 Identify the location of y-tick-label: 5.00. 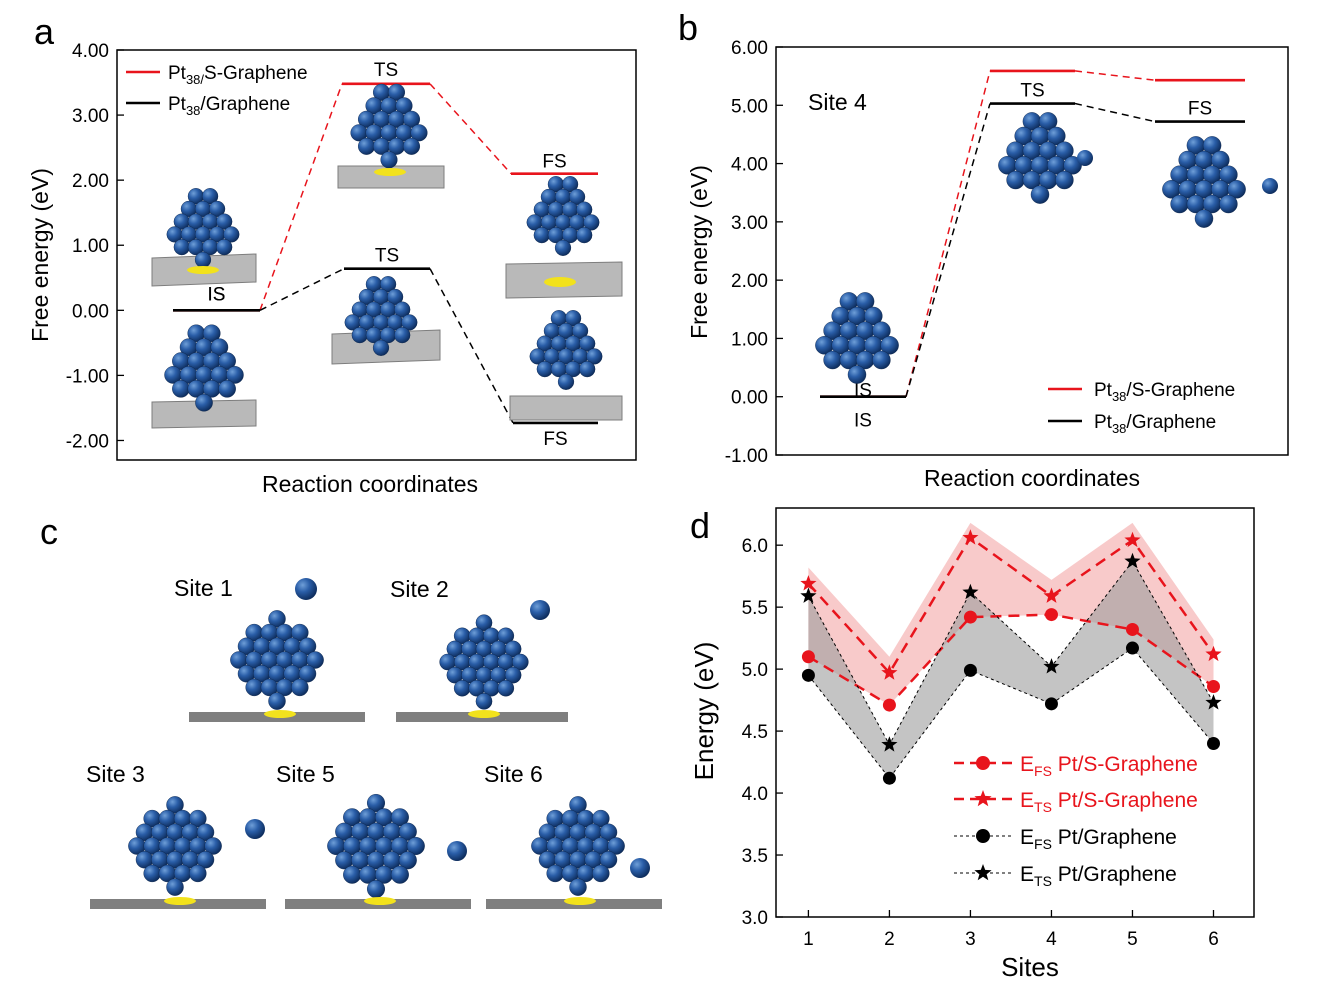
(749, 106).